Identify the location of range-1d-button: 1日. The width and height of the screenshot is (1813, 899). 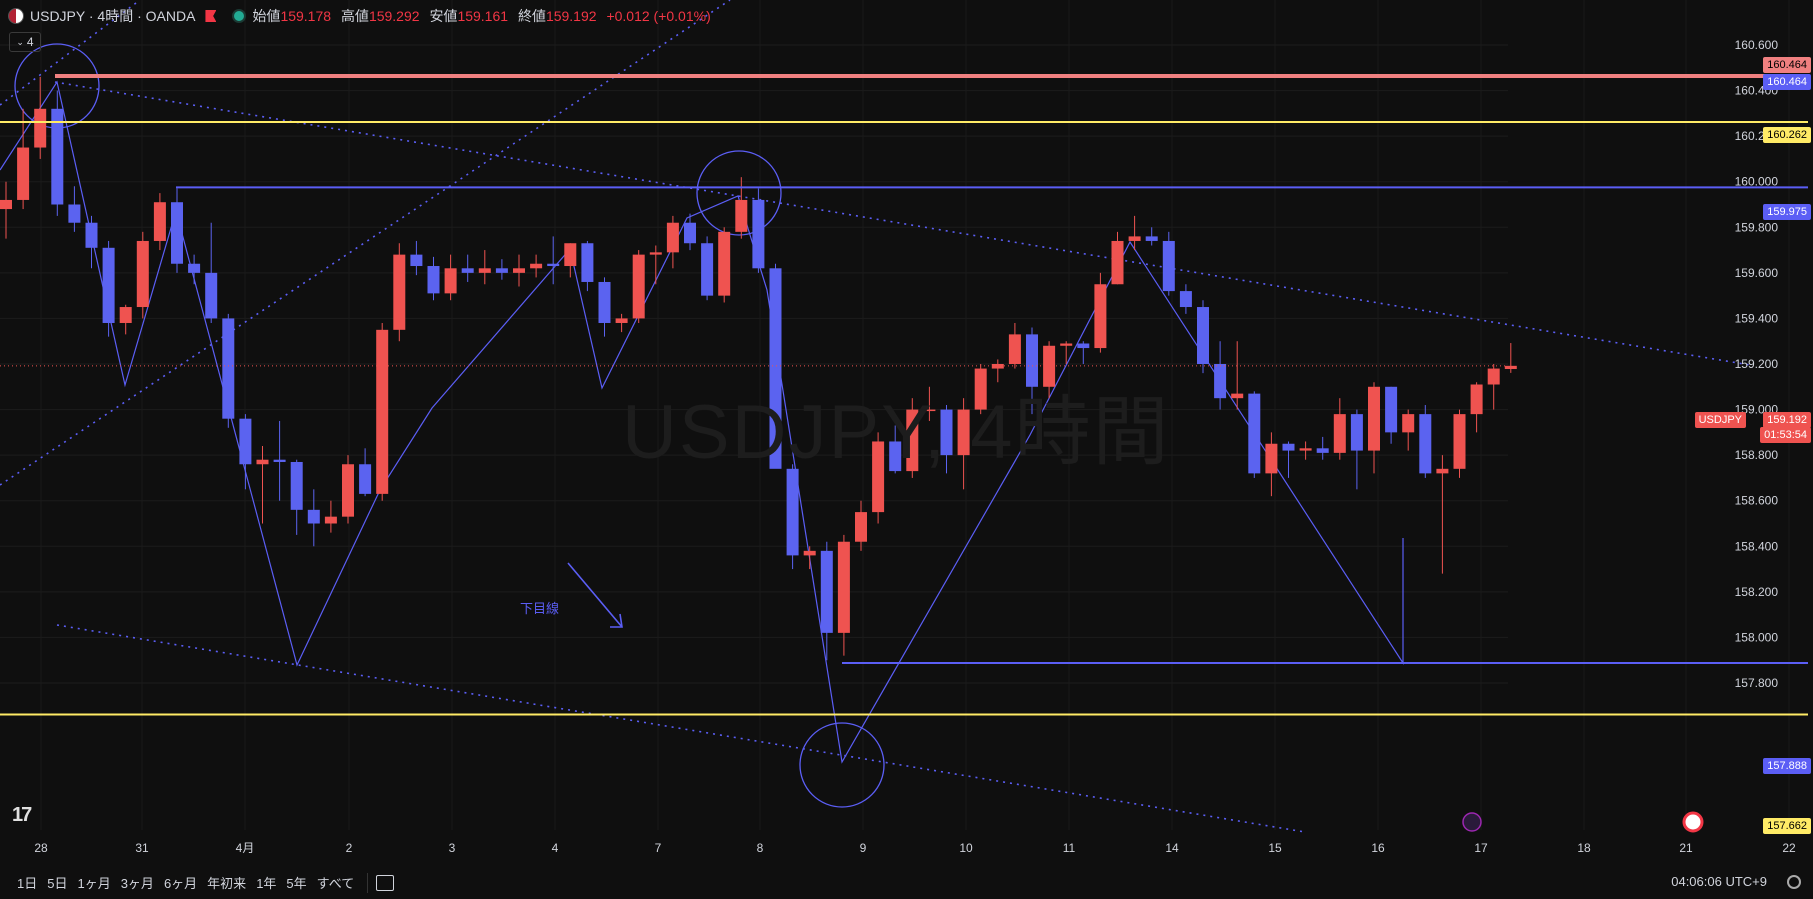
(27, 883).